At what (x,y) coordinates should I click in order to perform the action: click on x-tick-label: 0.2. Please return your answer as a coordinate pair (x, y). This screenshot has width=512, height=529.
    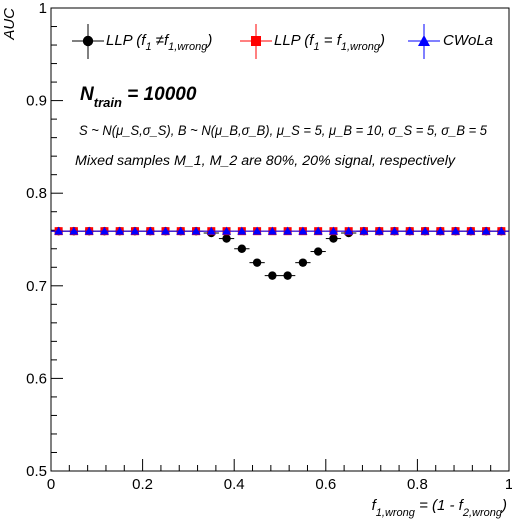
    Looking at the image, I should click on (142, 484).